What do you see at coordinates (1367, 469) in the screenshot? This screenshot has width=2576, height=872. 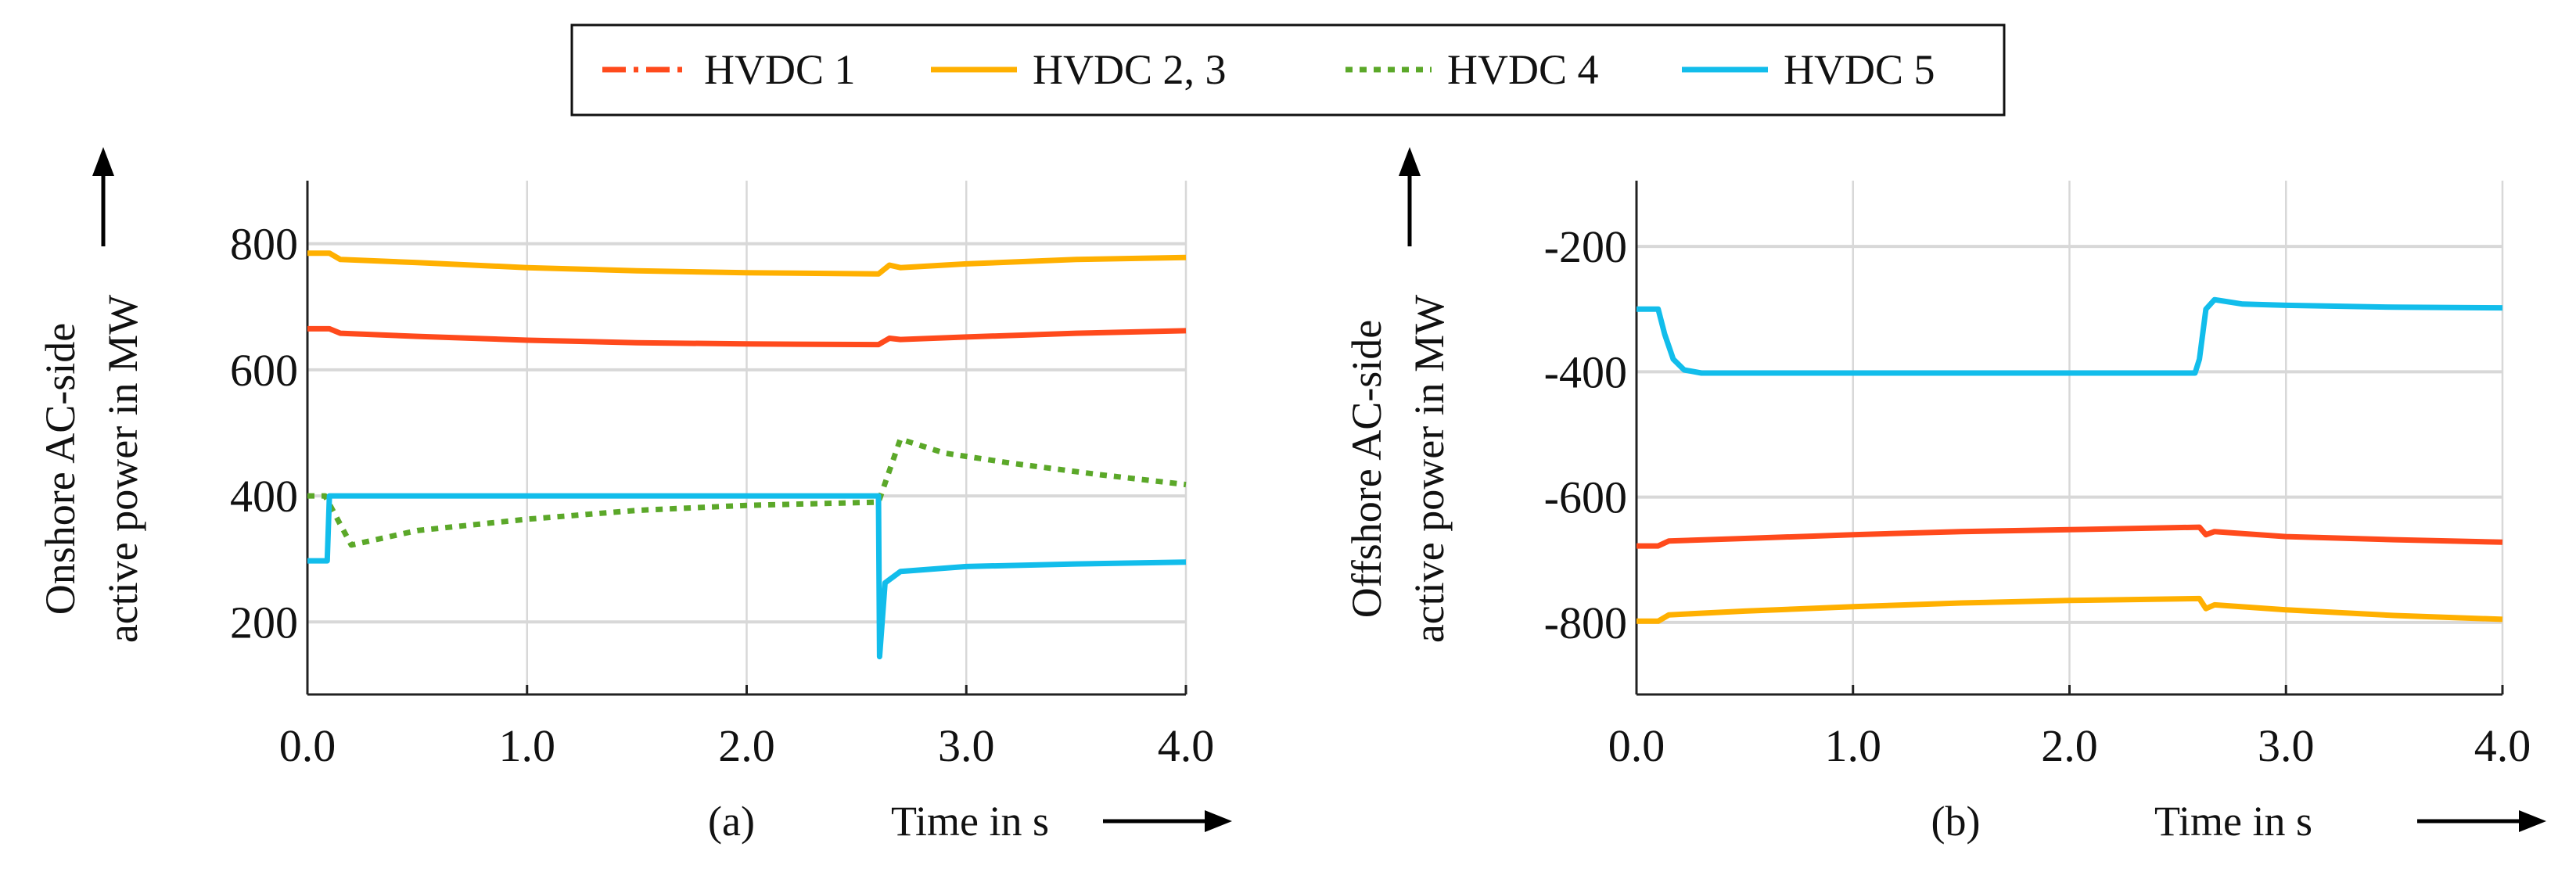 I see `y-axis-label: Offshore AC-side` at bounding box center [1367, 469].